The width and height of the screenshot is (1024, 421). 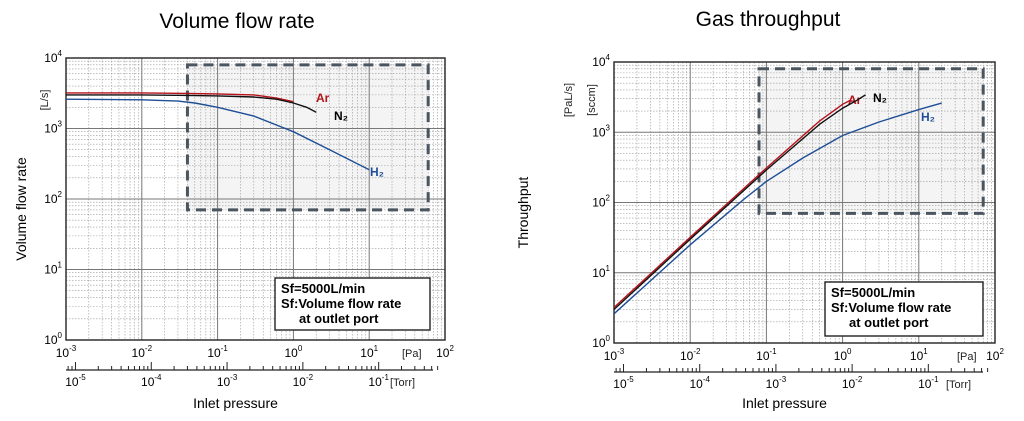 I want to click on y-axis-label: Throughput, so click(x=523, y=213).